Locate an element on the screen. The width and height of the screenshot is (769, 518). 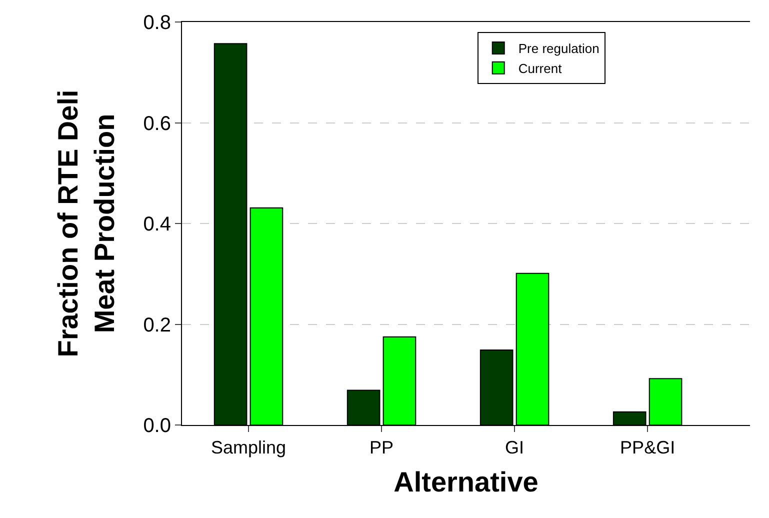
y-tick-label: 0.4 is located at coordinates (157, 225).